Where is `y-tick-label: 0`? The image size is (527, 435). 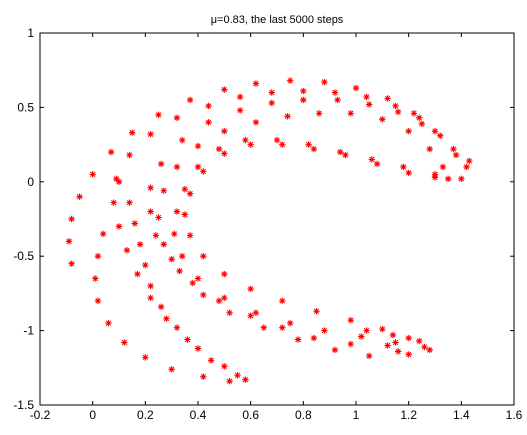
y-tick-label: 0 is located at coordinates (30, 182).